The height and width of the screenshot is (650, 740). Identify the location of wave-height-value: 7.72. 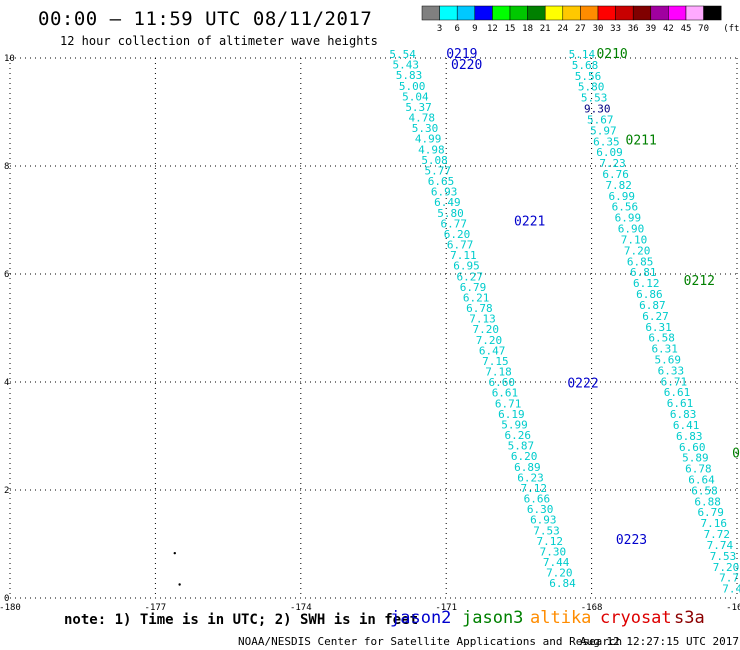
(717, 534).